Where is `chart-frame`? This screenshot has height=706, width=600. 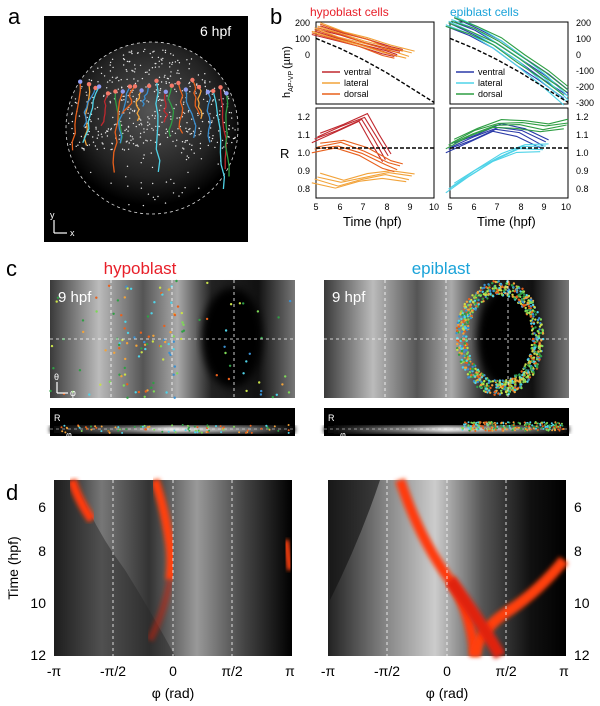 chart-frame is located at coordinates (375, 153).